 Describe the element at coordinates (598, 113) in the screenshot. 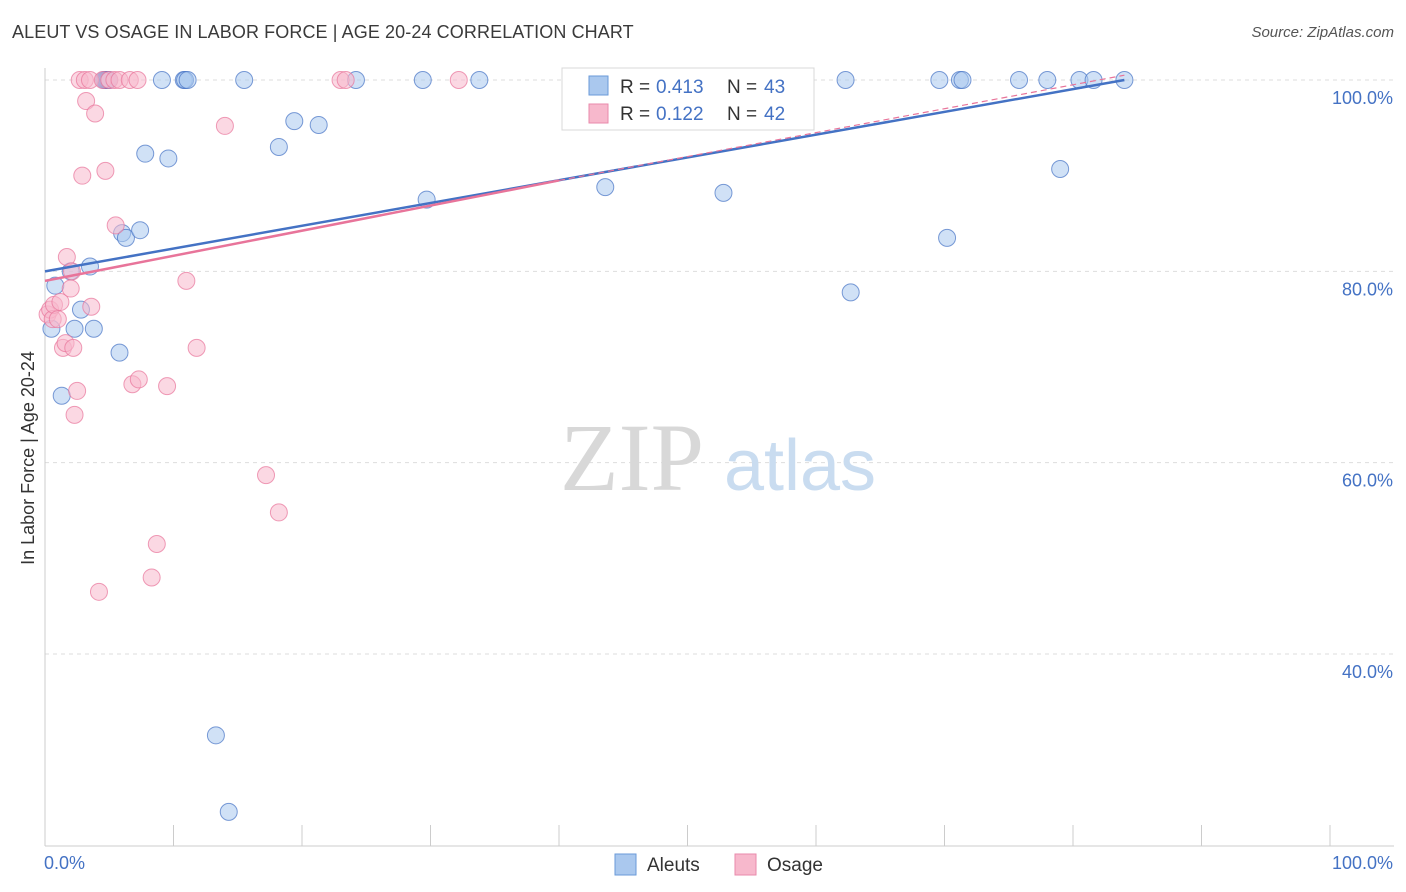

I see `legend-swatch-osage` at that location.